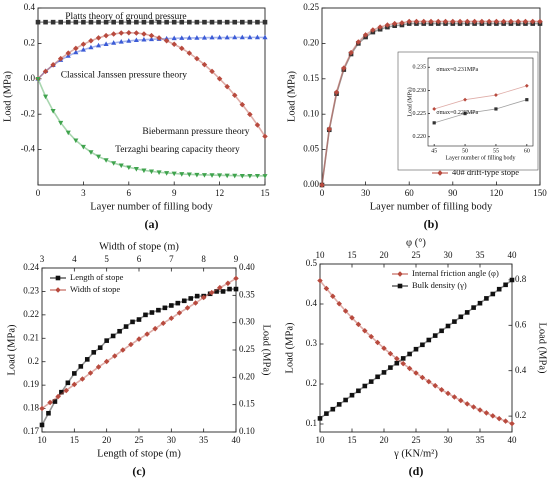  Describe the element at coordinates (497, 193) in the screenshot. I see `x-tick-label: 120` at that location.